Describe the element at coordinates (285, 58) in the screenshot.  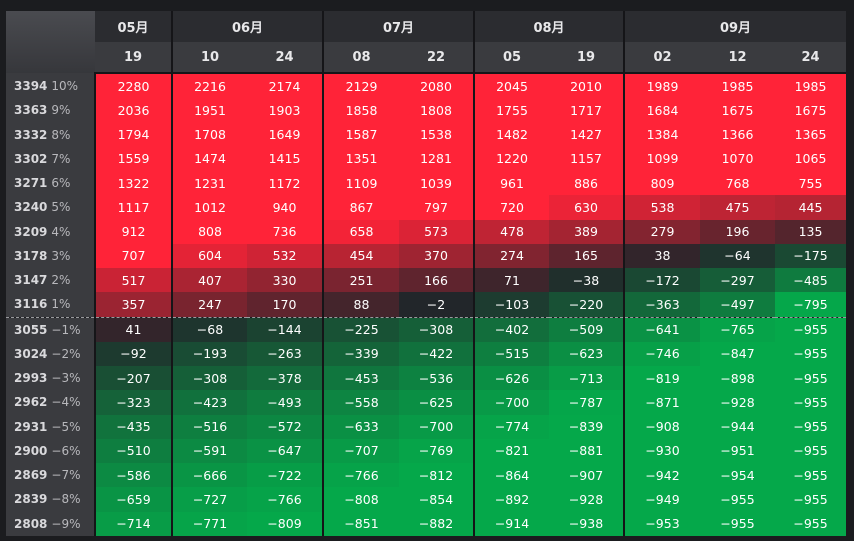
I see `day-header: 24` at that location.